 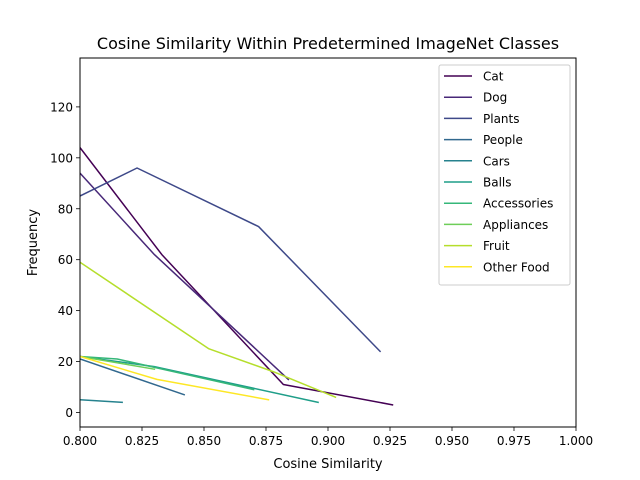 What do you see at coordinates (390, 441) in the screenshot?
I see `x-tick-label: 0.925` at bounding box center [390, 441].